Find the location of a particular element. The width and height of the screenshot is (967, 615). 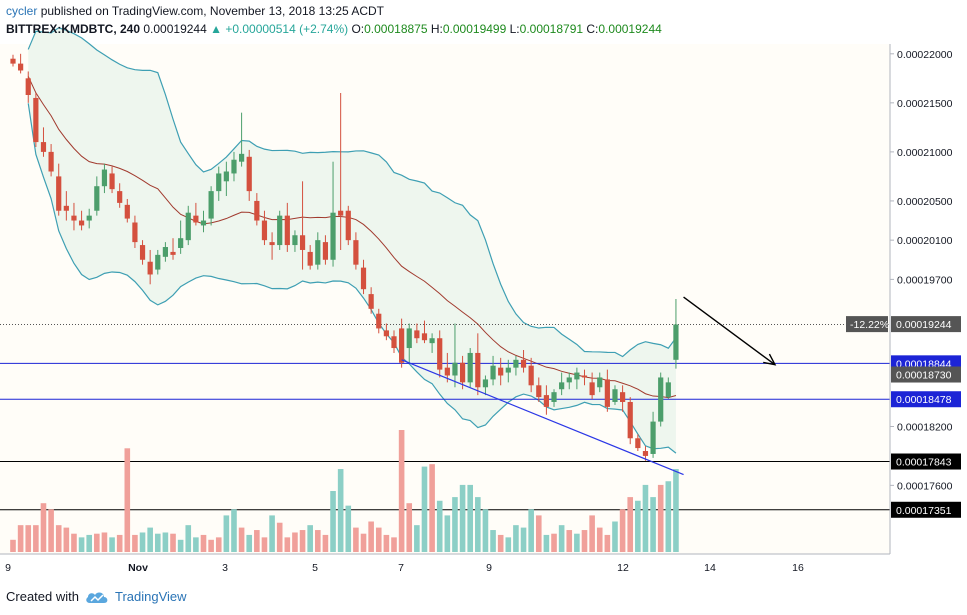

y-tick-label: 0.00019700 is located at coordinates (925, 280).